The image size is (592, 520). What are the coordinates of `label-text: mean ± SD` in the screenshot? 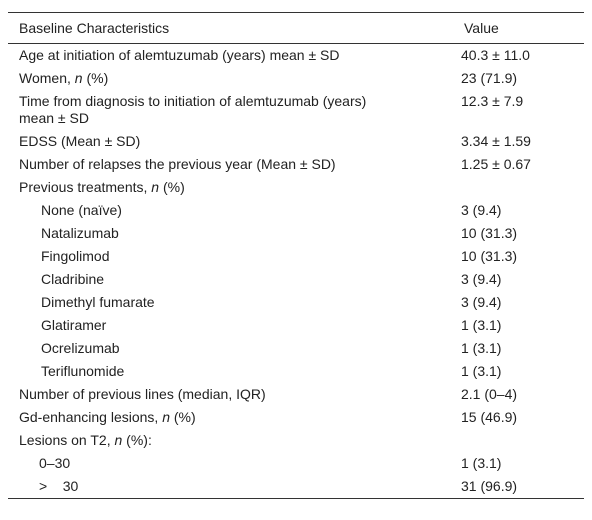 It's located at (54, 118).